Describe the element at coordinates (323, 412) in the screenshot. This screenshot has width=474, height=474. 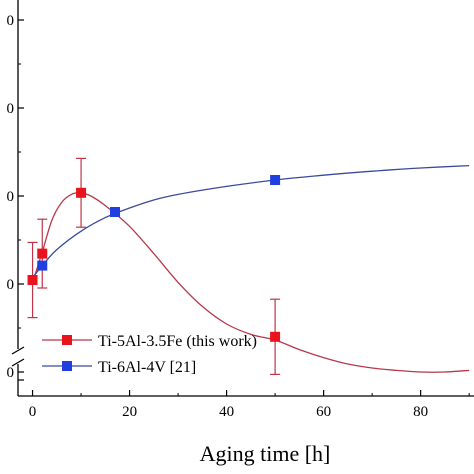
I see `x-tick-label-3: 60` at that location.